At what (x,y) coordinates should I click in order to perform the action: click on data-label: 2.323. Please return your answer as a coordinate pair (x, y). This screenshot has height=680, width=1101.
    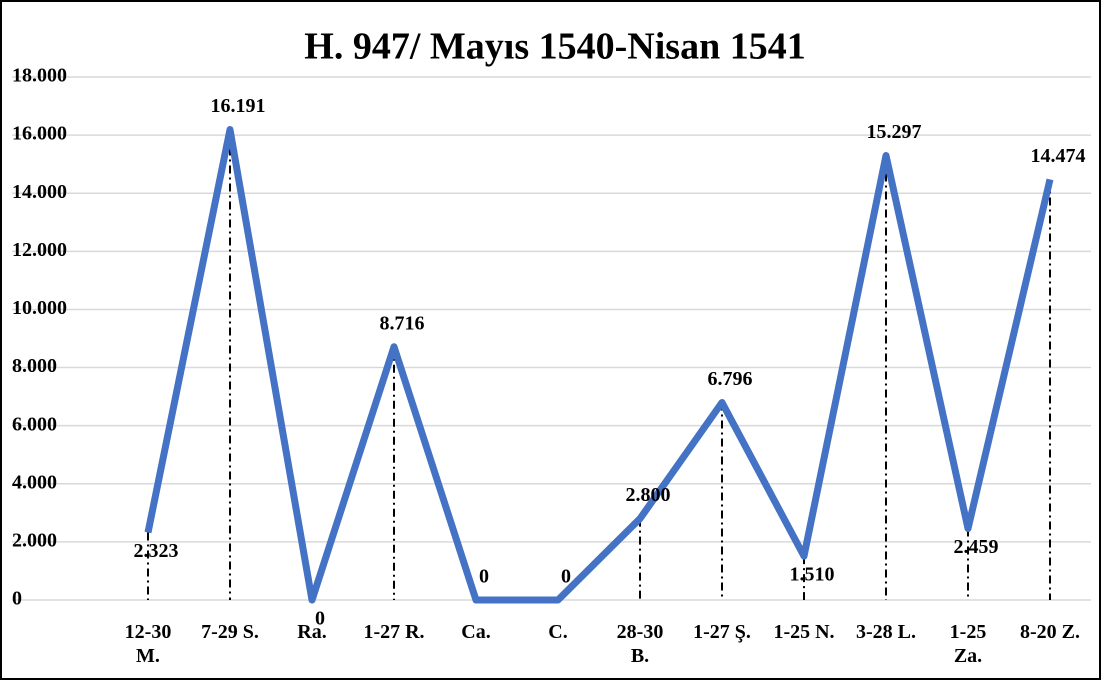
    Looking at the image, I should click on (156, 551).